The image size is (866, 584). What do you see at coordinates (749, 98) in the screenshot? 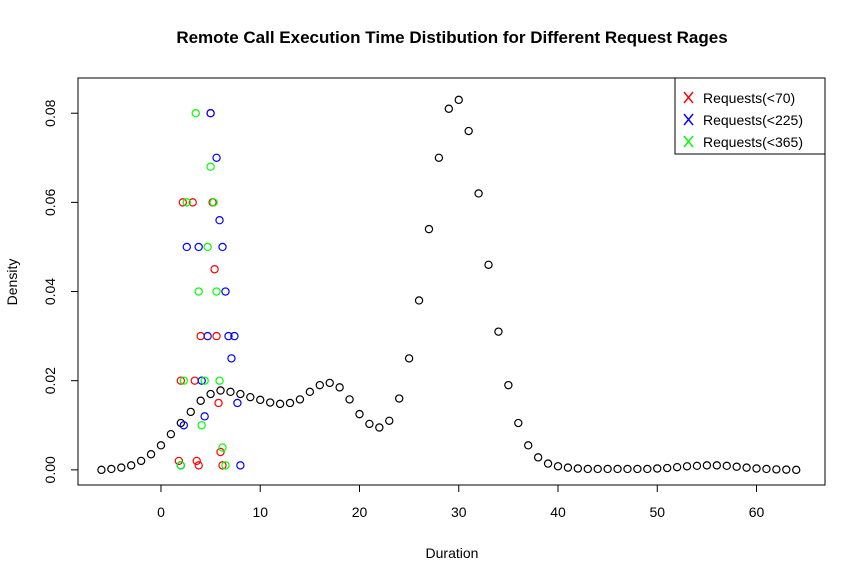
I see `legend-label: Requests(<70)` at bounding box center [749, 98].